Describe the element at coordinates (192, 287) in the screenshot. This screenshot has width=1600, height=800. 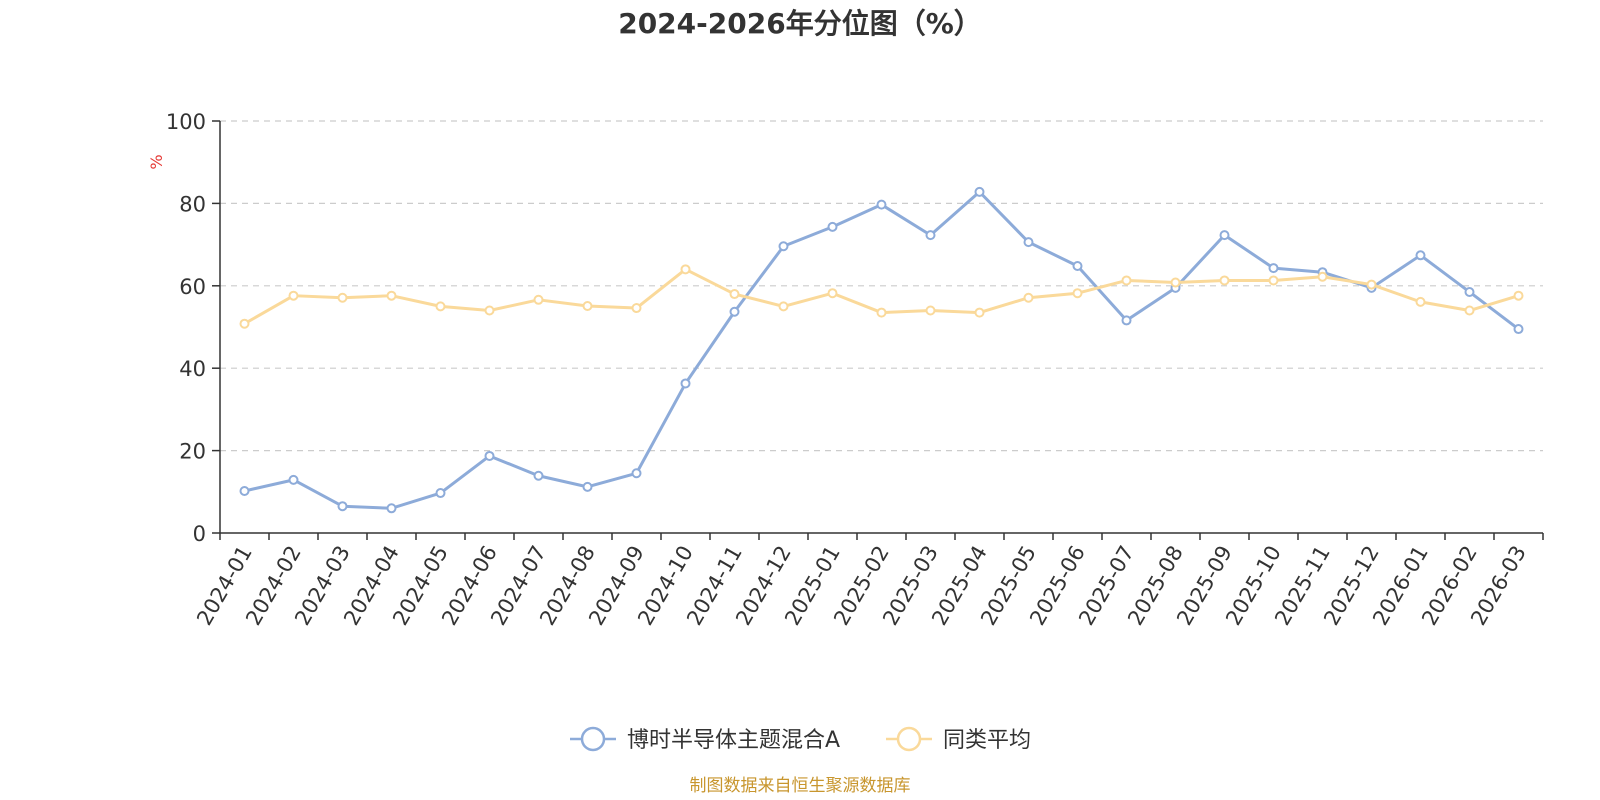
I see `y-tick-label: 60` at that location.